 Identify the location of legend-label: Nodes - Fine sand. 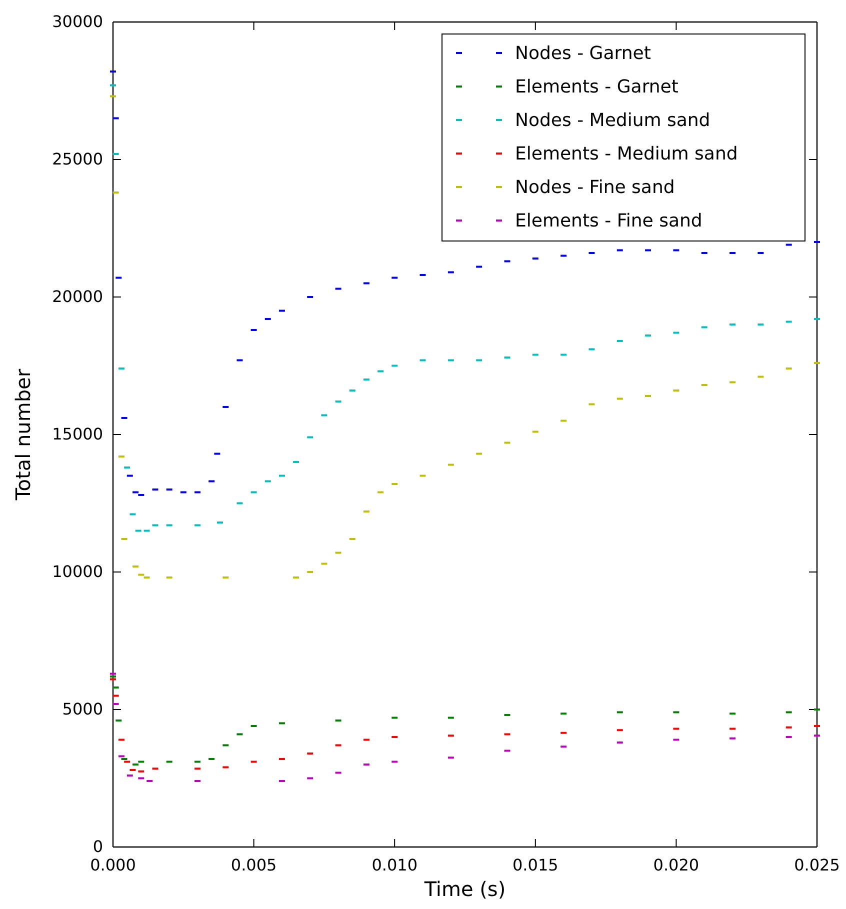
(595, 187).